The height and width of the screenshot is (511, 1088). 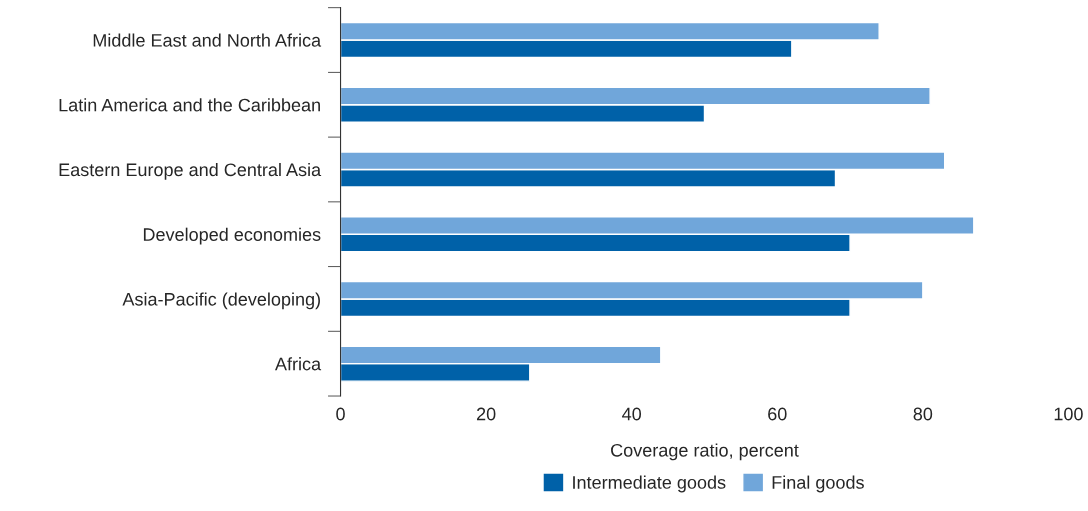 What do you see at coordinates (221, 301) in the screenshot?
I see `y-tick-label: Asia-Pacific (developing)` at bounding box center [221, 301].